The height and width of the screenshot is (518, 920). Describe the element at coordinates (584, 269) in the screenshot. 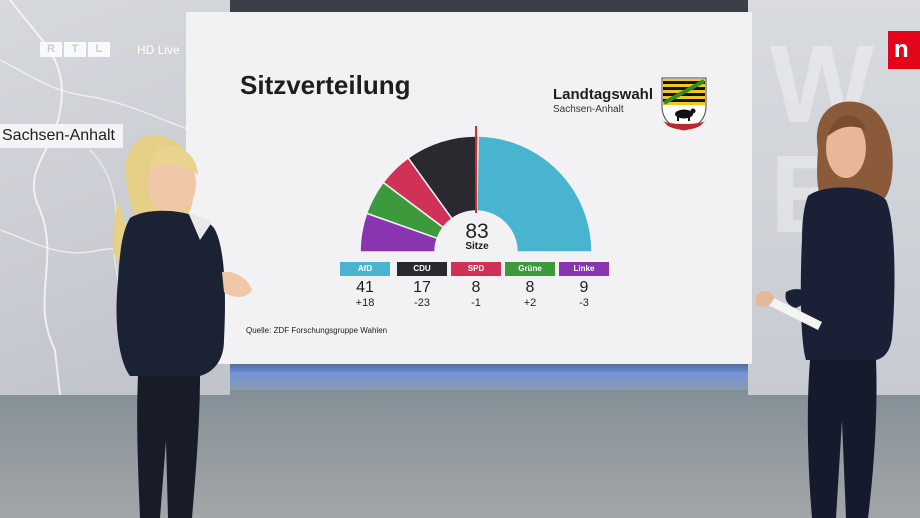

I see `party-name-badge: Linke` at that location.